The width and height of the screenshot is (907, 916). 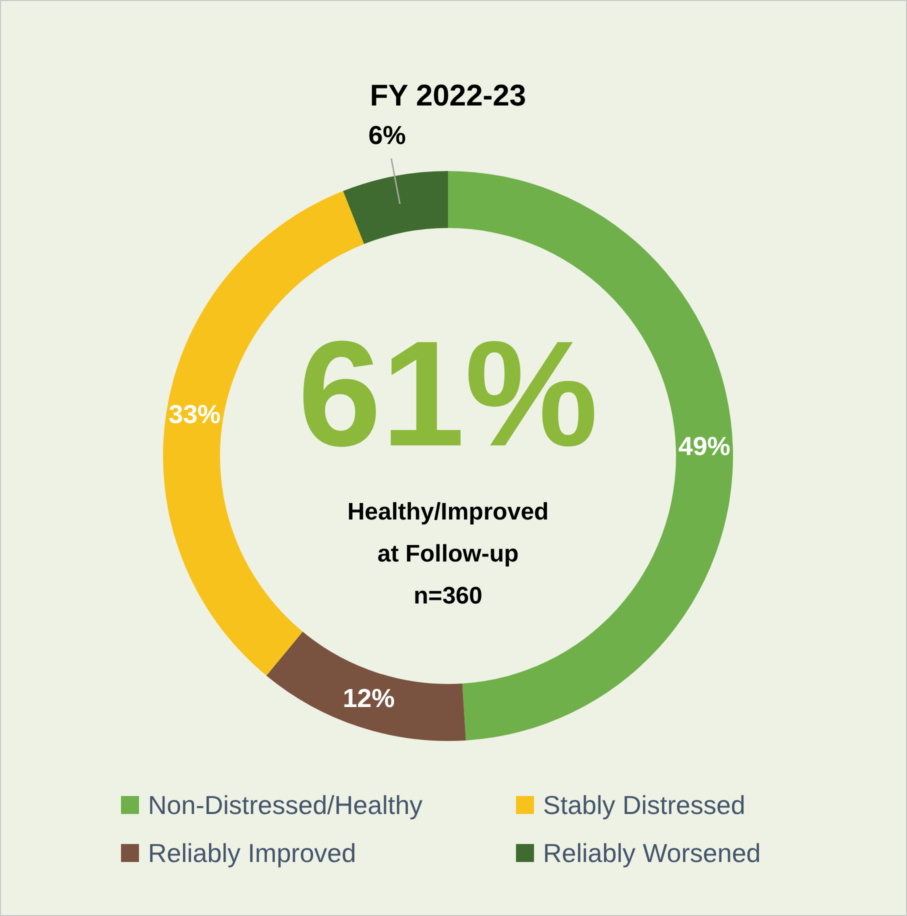 I want to click on data-label: 6%, so click(x=387, y=135).